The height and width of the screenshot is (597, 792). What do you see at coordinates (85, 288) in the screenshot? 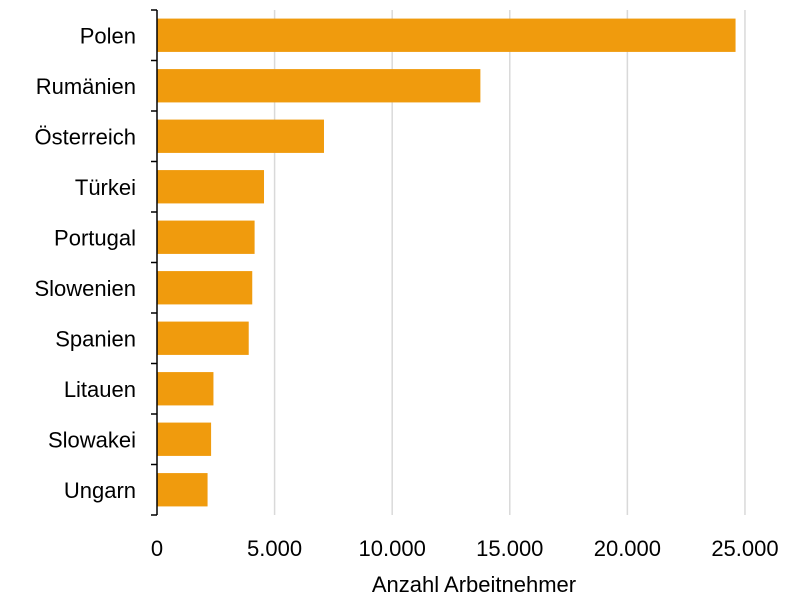
I see `category-label: Slowenien` at bounding box center [85, 288].